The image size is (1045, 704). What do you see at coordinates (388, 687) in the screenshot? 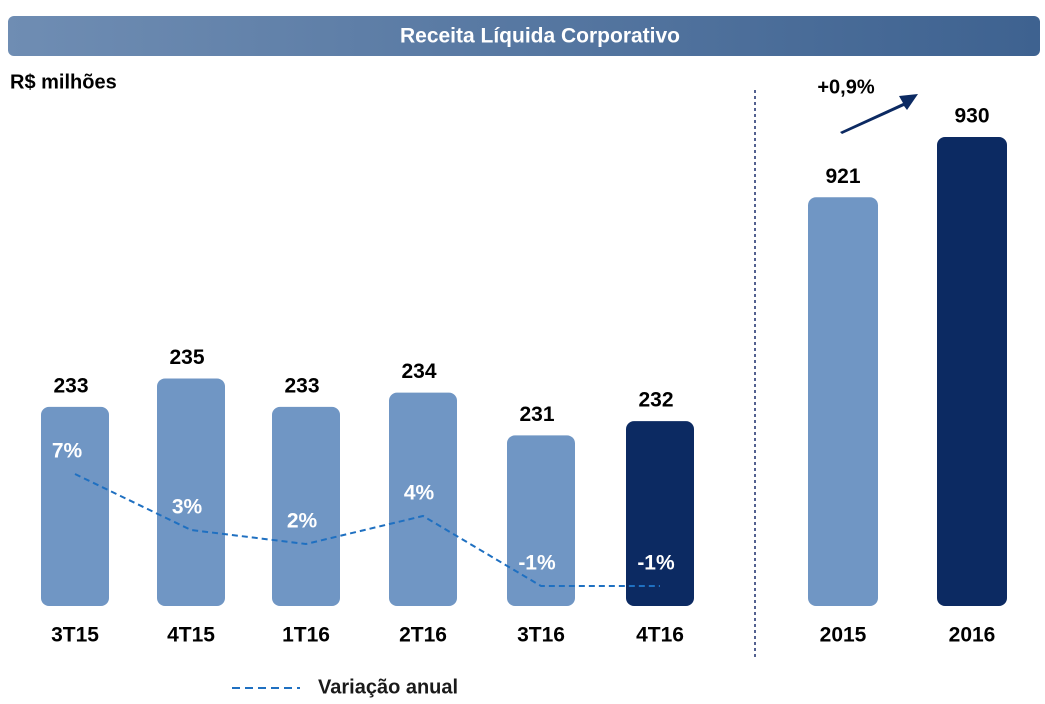
I see `legend-label: Variação anual` at bounding box center [388, 687].